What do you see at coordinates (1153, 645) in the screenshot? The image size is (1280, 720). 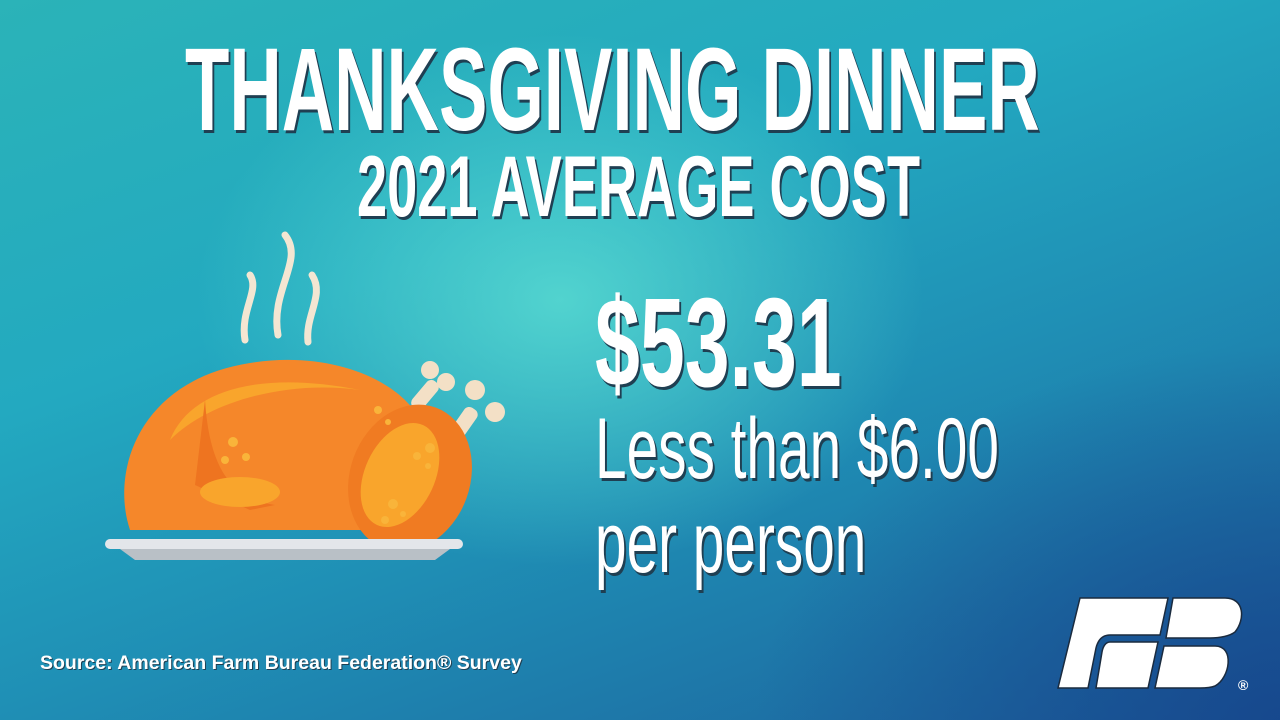 I see `farm-bureau-logo: ®` at bounding box center [1153, 645].